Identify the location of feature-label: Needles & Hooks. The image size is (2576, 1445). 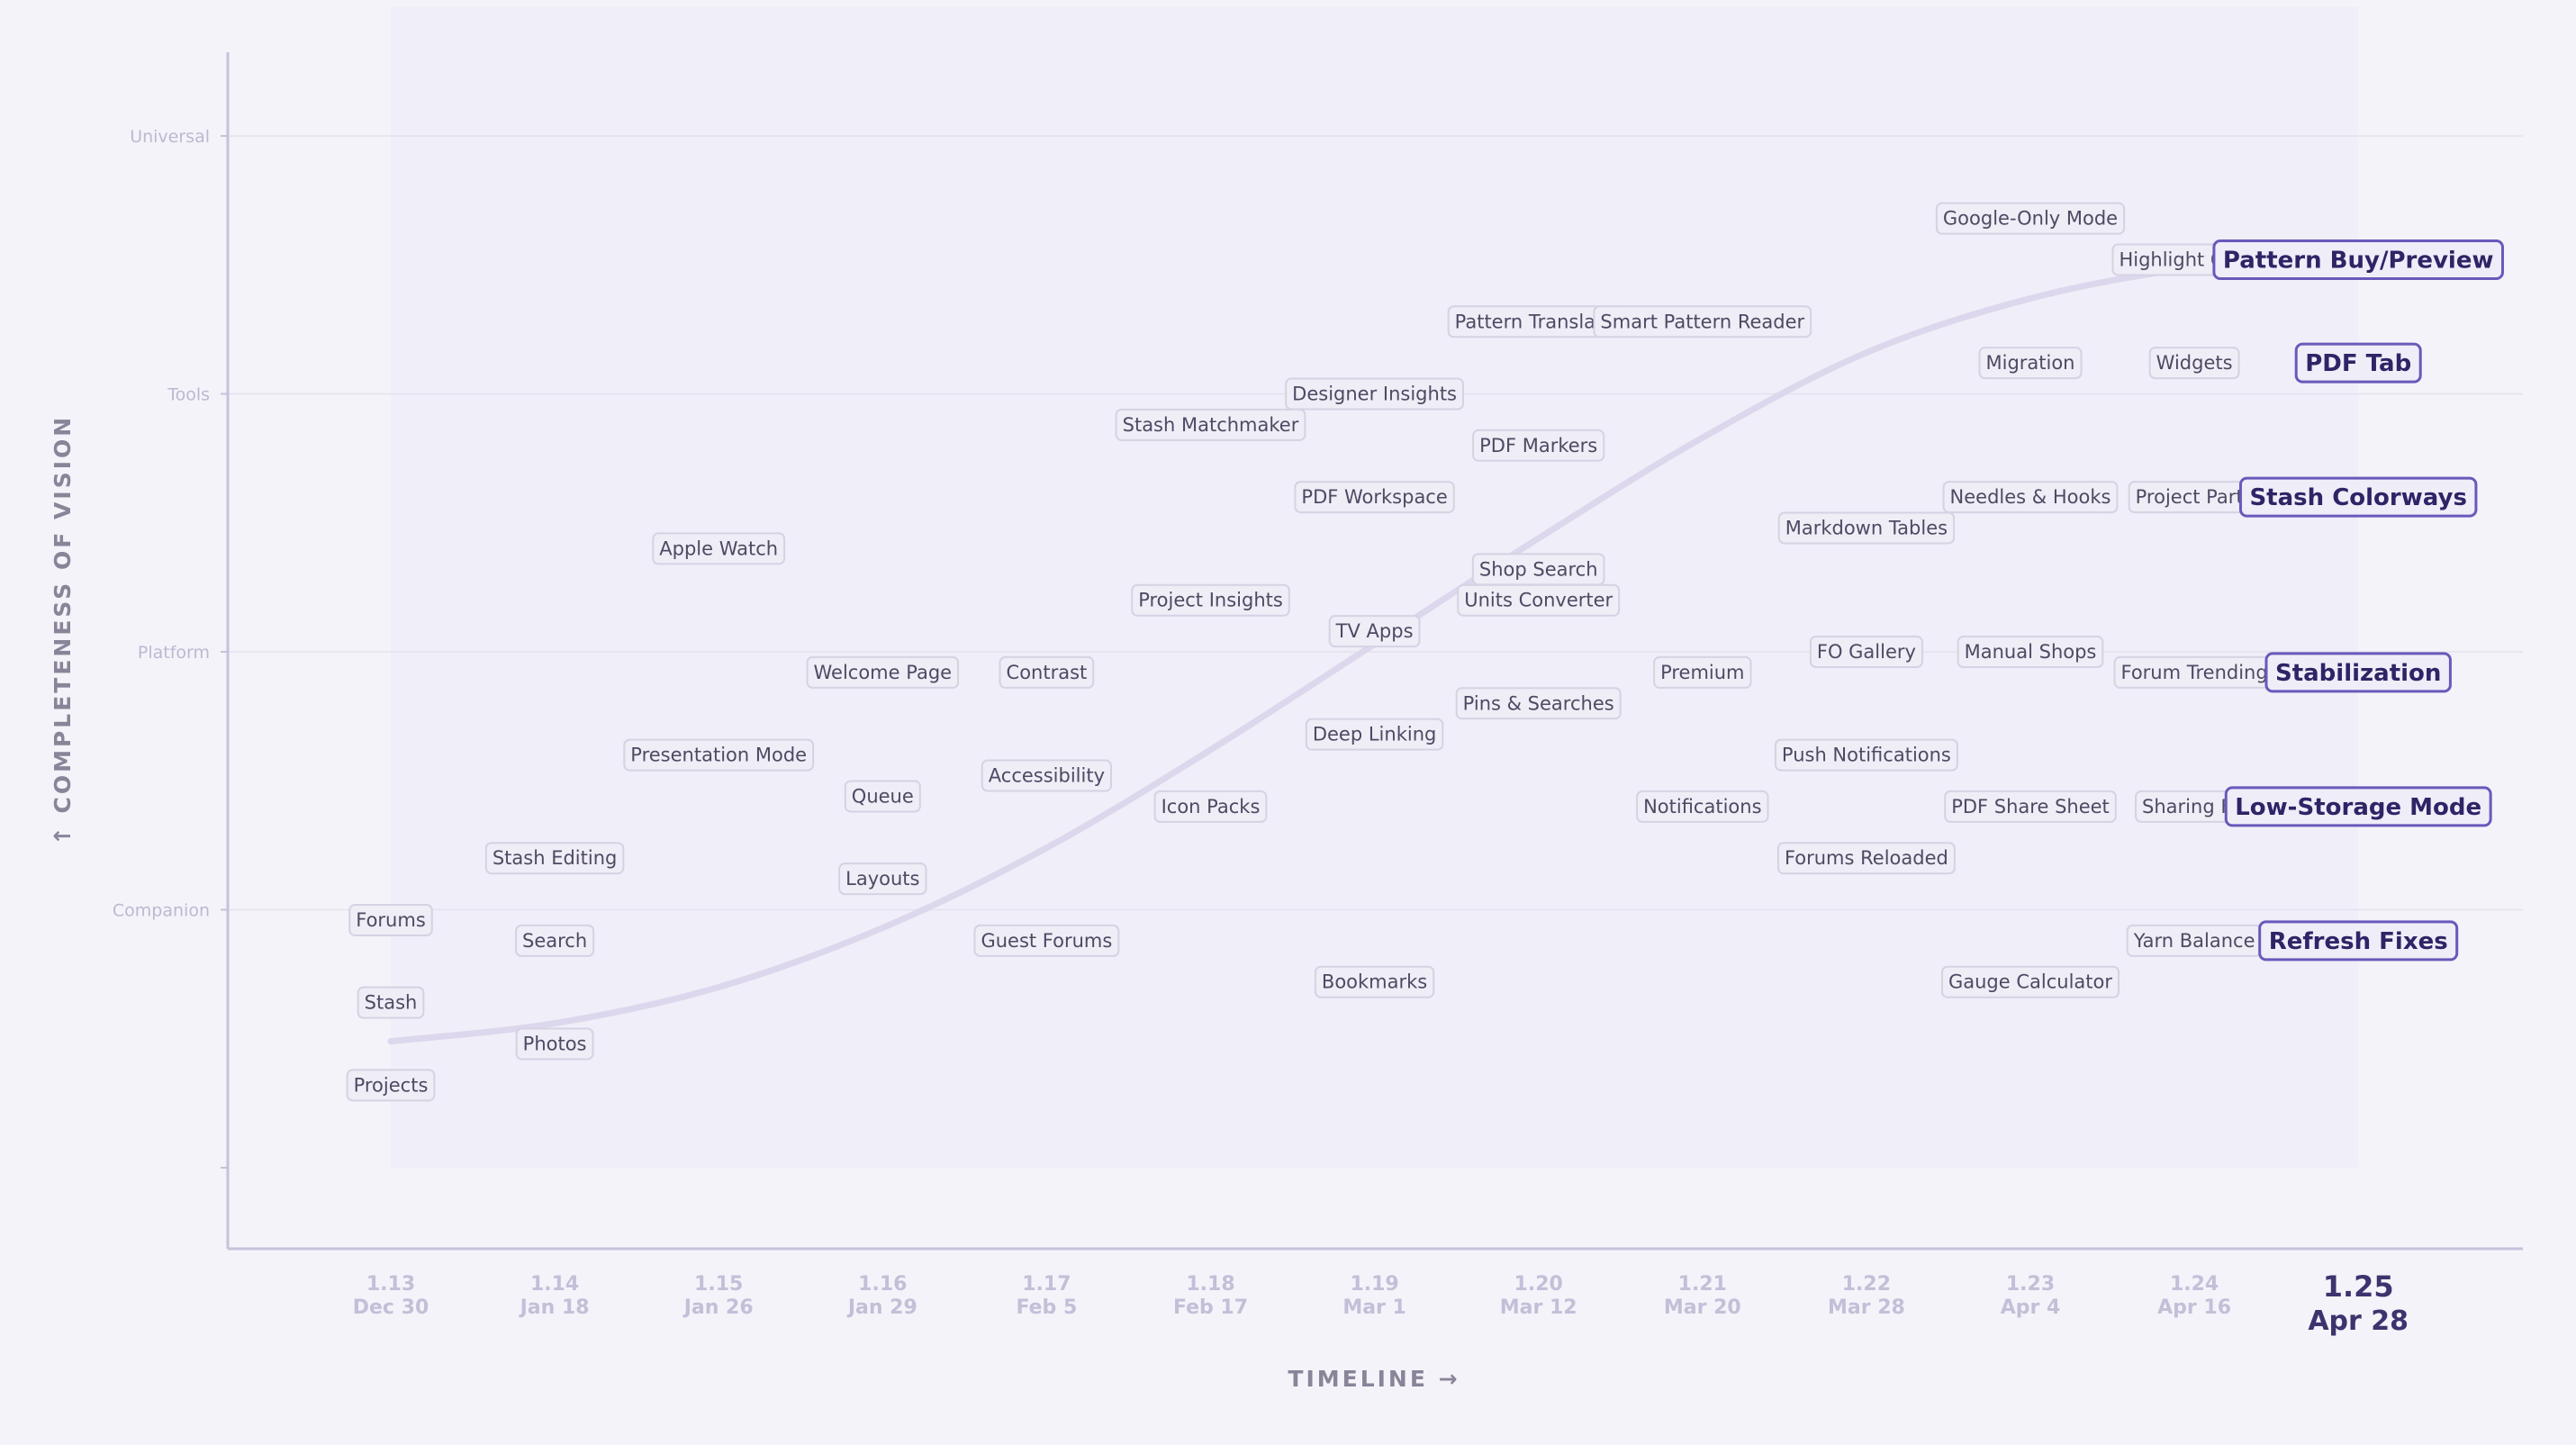
(2030, 497).